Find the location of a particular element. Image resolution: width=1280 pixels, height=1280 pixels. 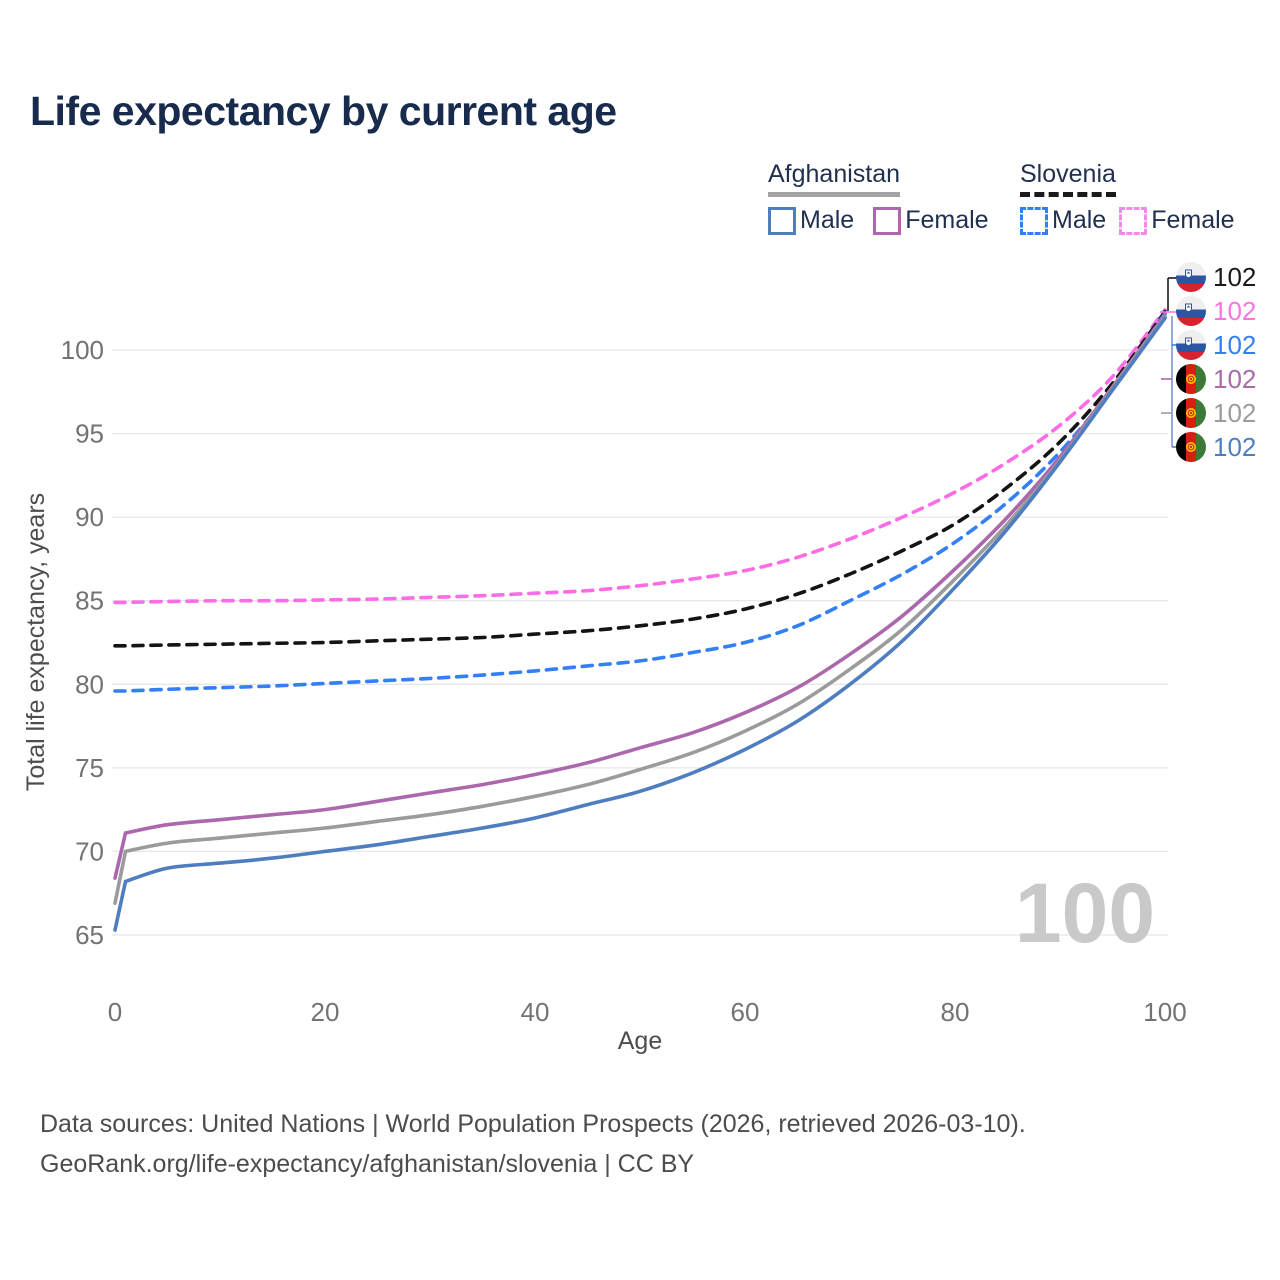

x-tick-label: 60 is located at coordinates (745, 1012).